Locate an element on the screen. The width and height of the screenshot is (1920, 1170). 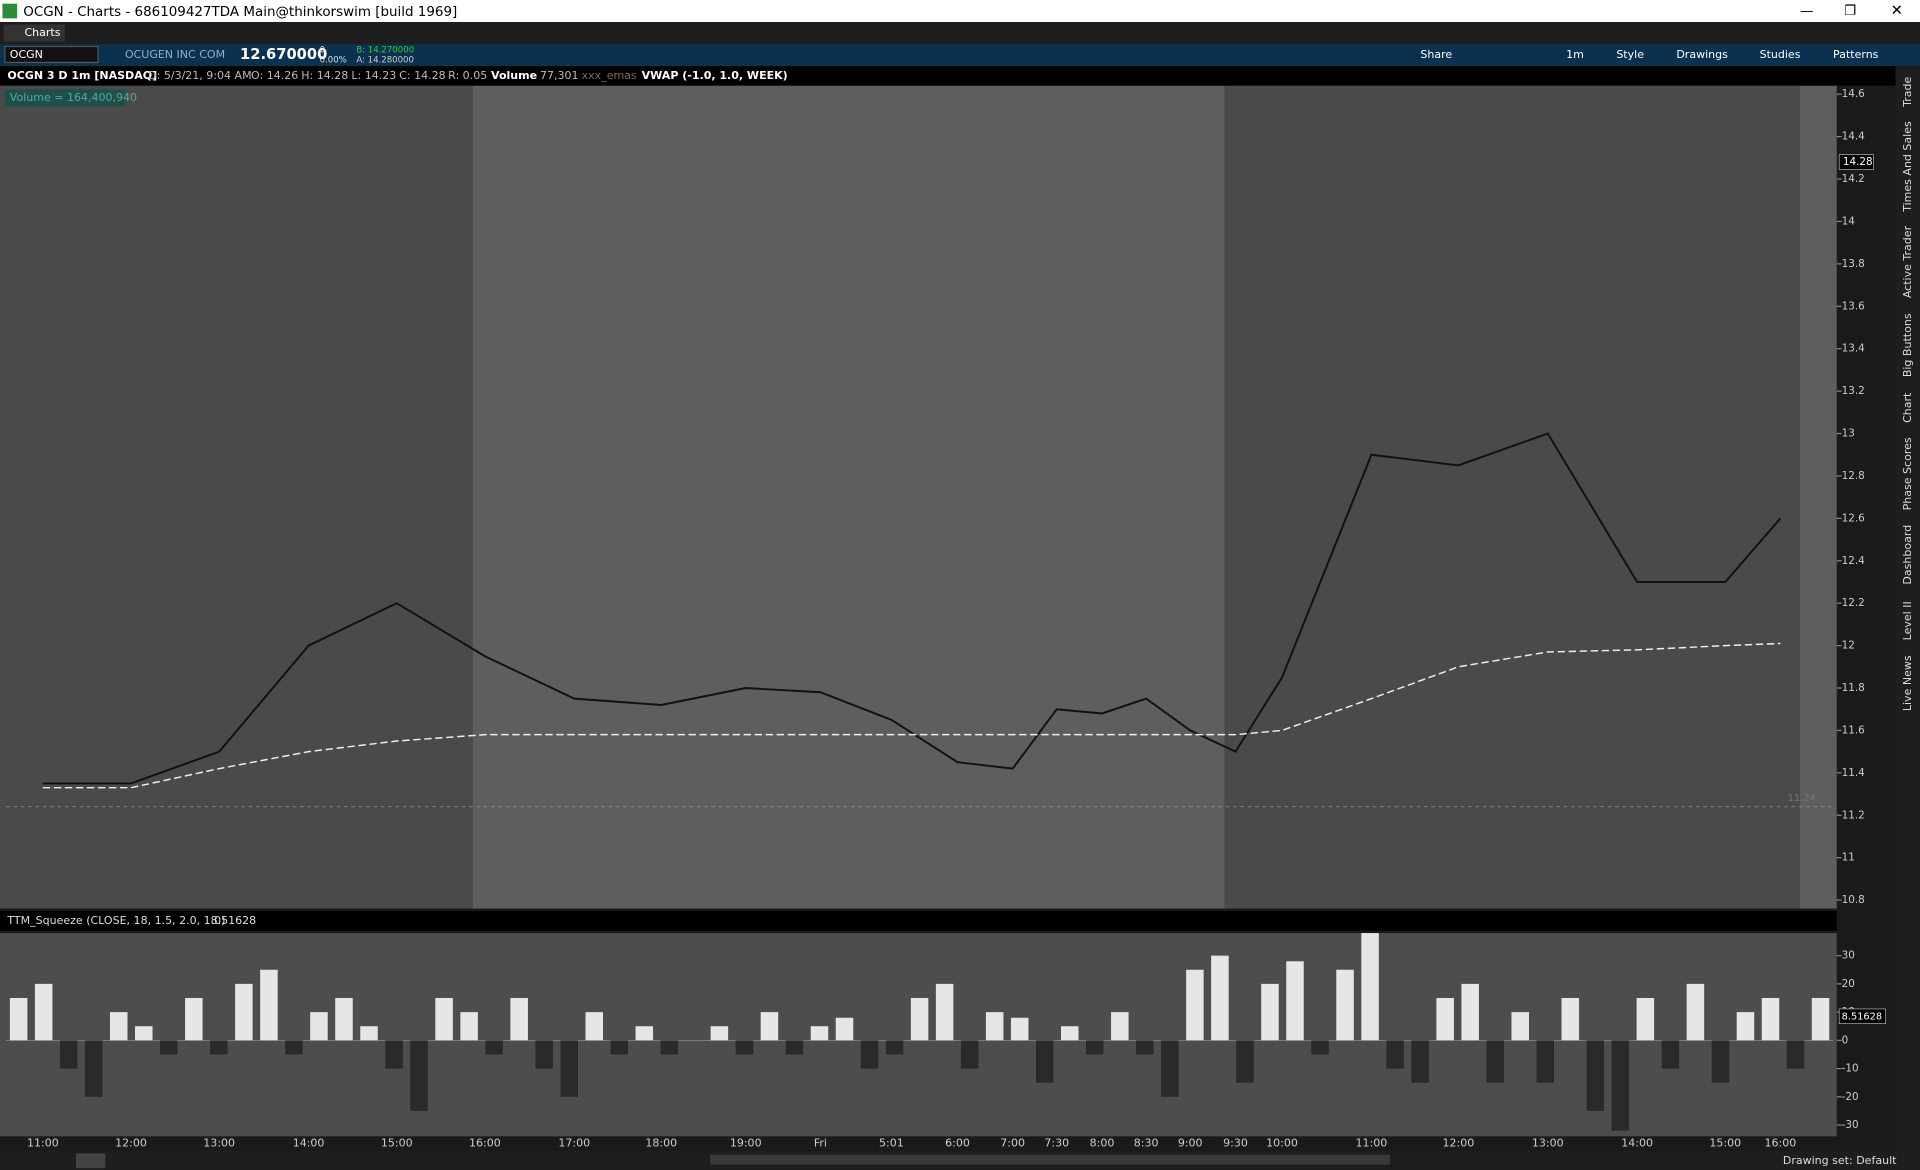
symbol: OCGN is located at coordinates (26, 54).